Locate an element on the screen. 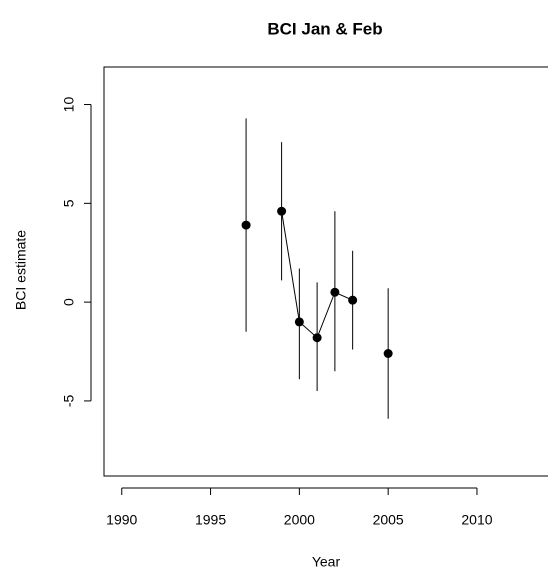  y-tick-label: 5 is located at coordinates (69, 203).